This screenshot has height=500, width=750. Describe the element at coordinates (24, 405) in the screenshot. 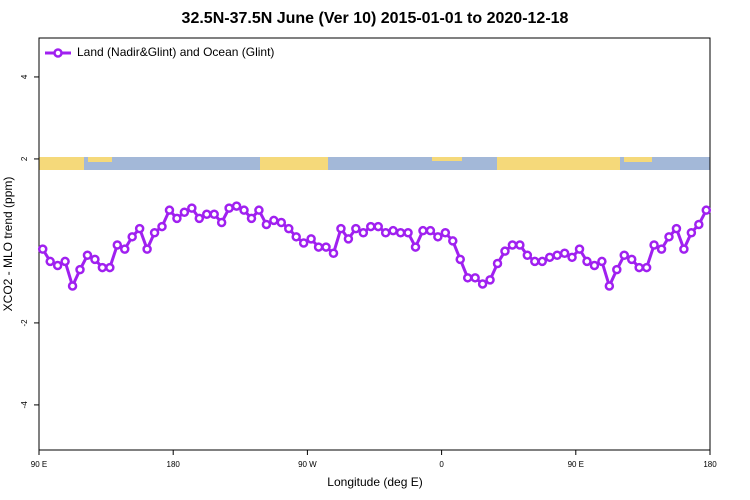

I see `y-tick-label: -4` at that location.